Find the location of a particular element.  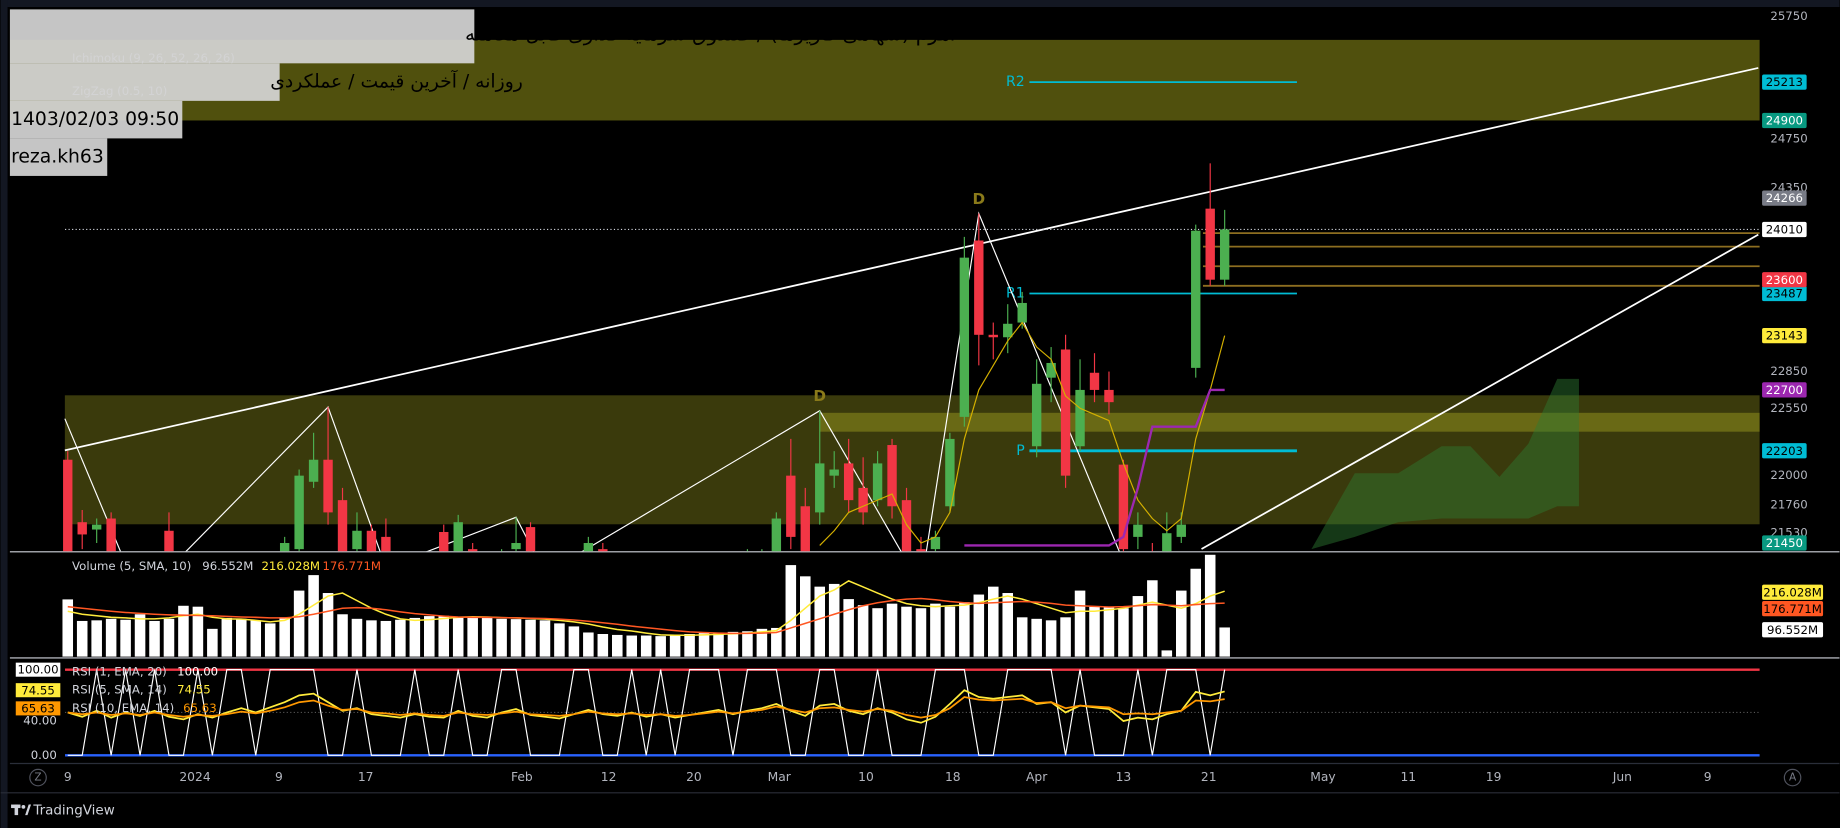

pane-title: Volume (5, SMA, 10) is located at coordinates (131, 566).